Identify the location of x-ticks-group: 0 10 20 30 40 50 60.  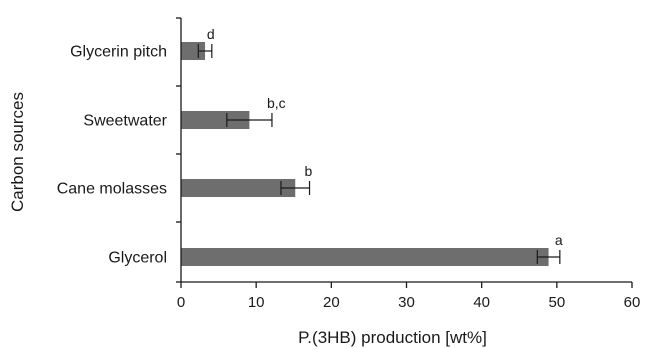
(409, 296).